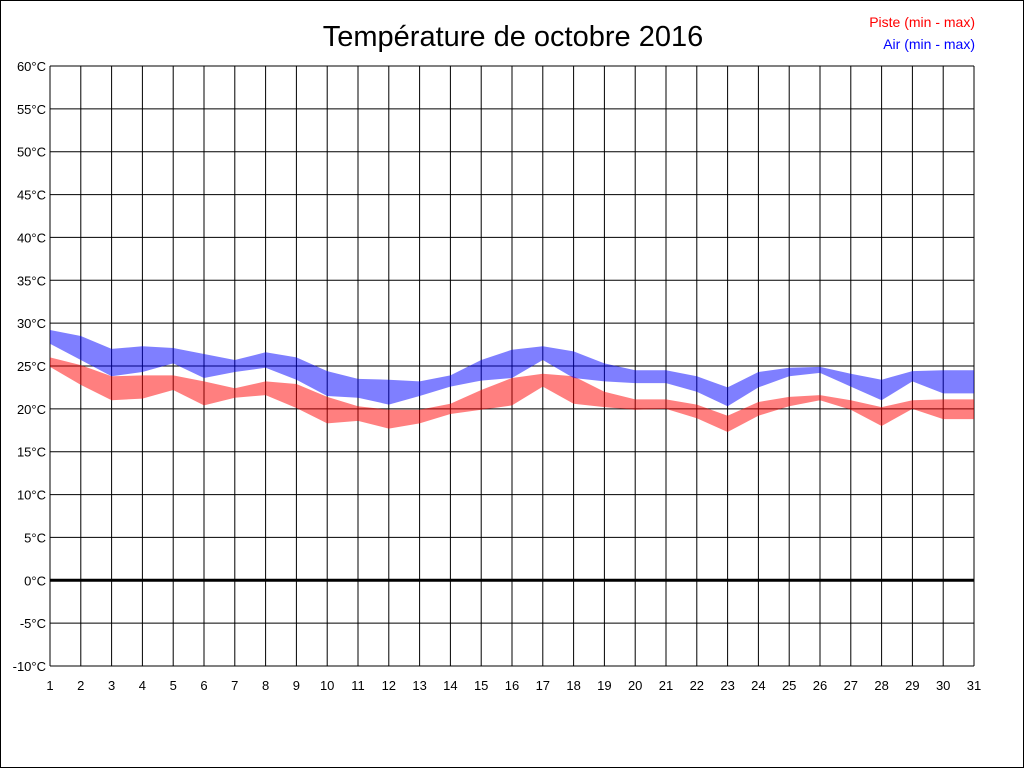 This screenshot has height=768, width=1024. Describe the element at coordinates (697, 685) in the screenshot. I see `x-tick-label: 22` at that location.